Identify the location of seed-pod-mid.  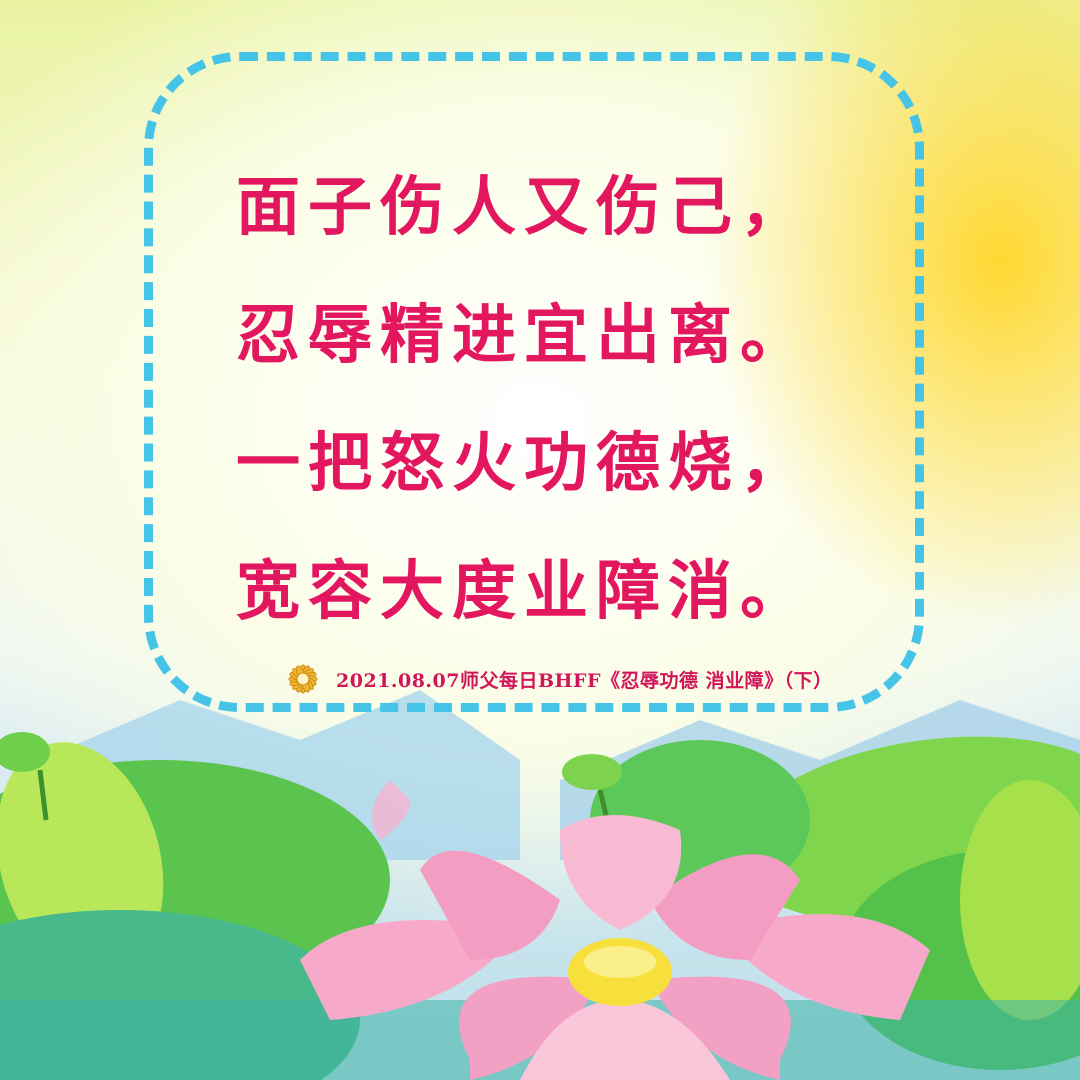
(592, 772).